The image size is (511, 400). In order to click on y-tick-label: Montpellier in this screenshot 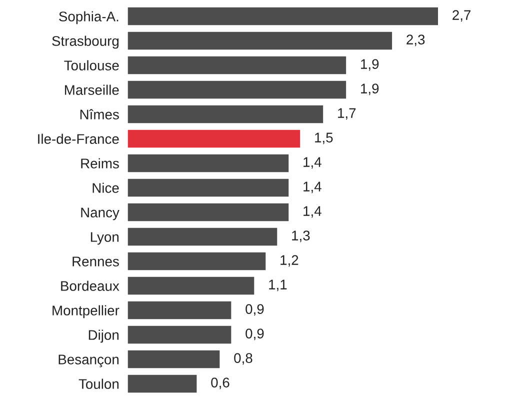, I will do `click(86, 311)`.